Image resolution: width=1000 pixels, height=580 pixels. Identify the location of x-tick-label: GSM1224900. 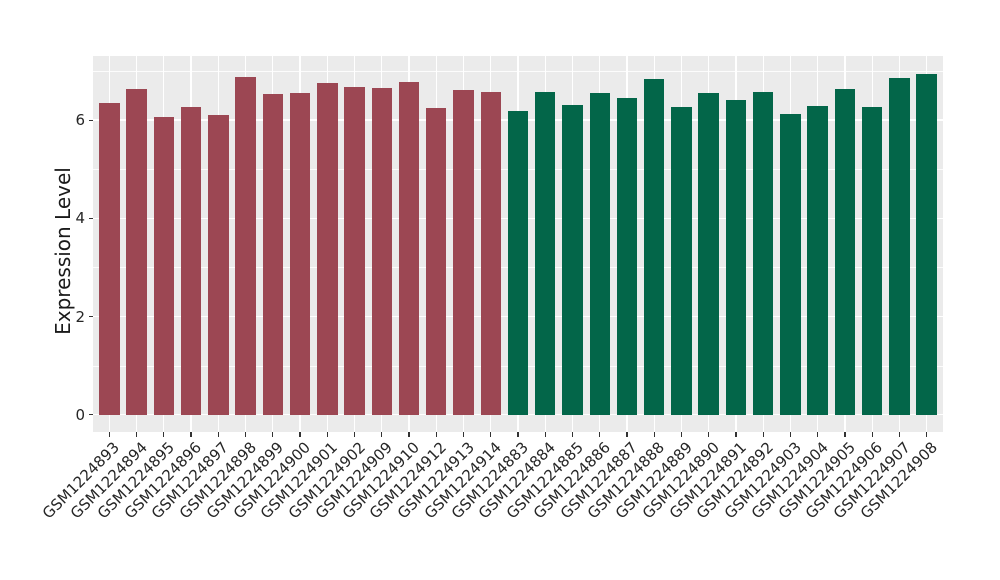
(272, 480).